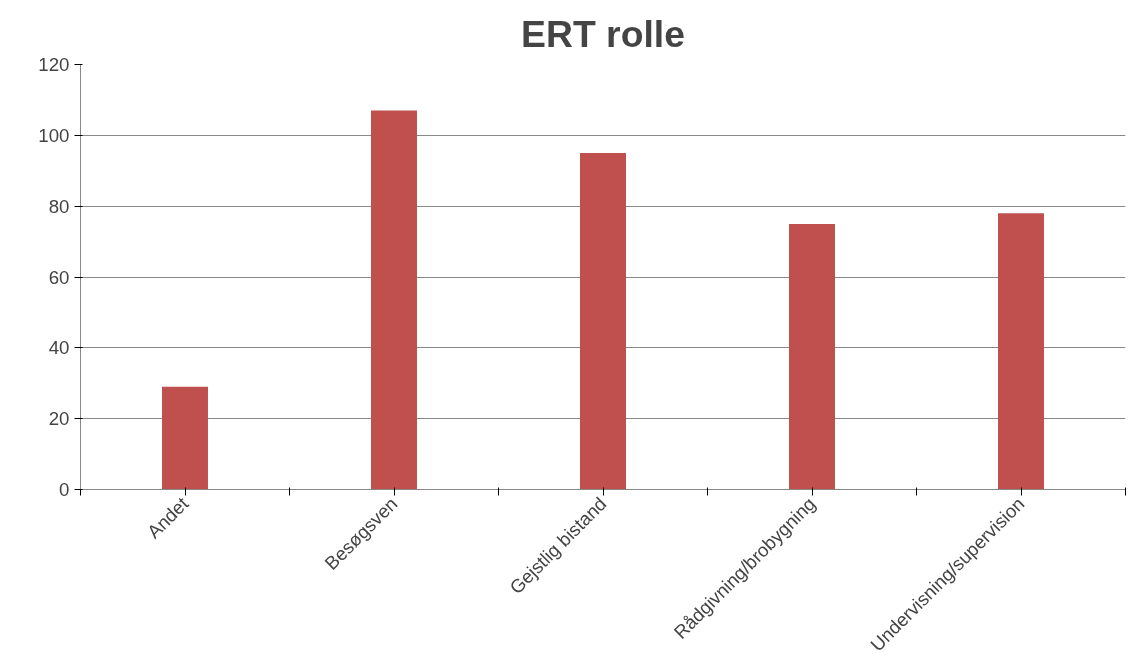  What do you see at coordinates (59, 277) in the screenshot?
I see `y-tick-label: 60` at bounding box center [59, 277].